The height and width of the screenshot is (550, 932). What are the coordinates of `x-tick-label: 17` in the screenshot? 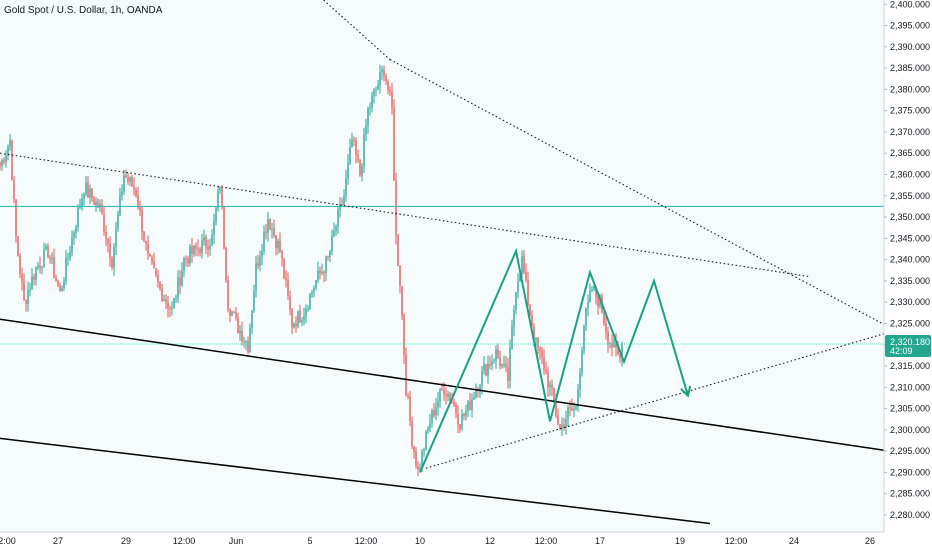 It's located at (600, 541).